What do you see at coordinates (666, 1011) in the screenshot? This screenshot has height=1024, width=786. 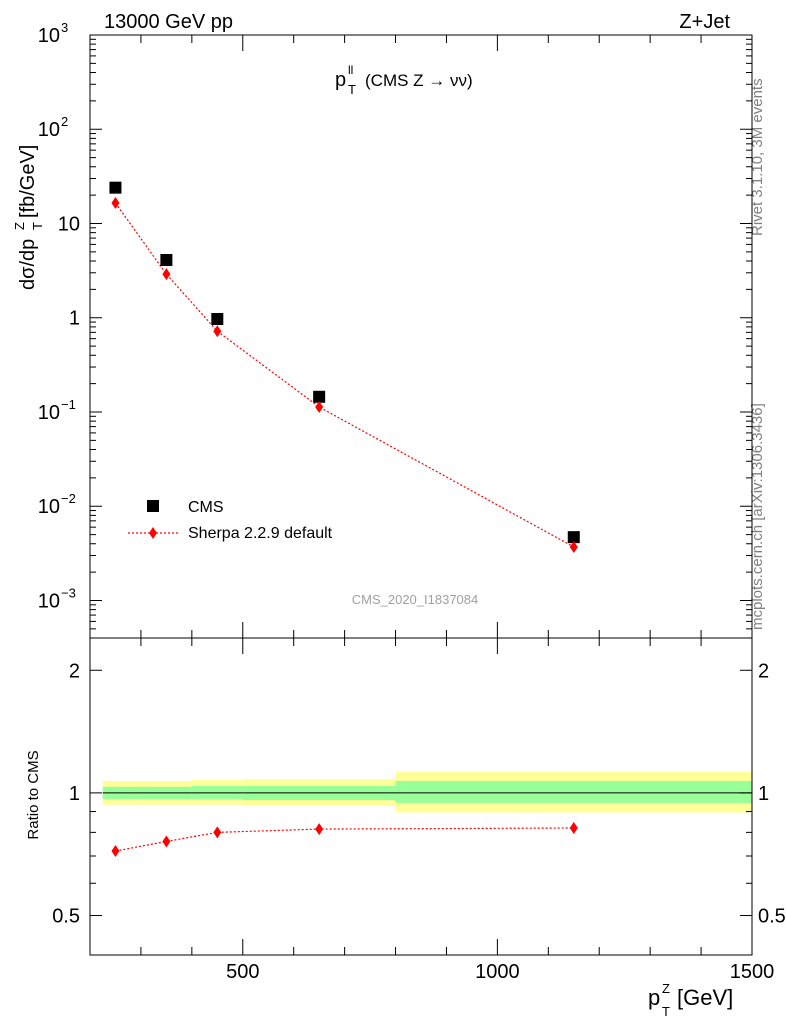 I see `xlabel-sub: T` at bounding box center [666, 1011].